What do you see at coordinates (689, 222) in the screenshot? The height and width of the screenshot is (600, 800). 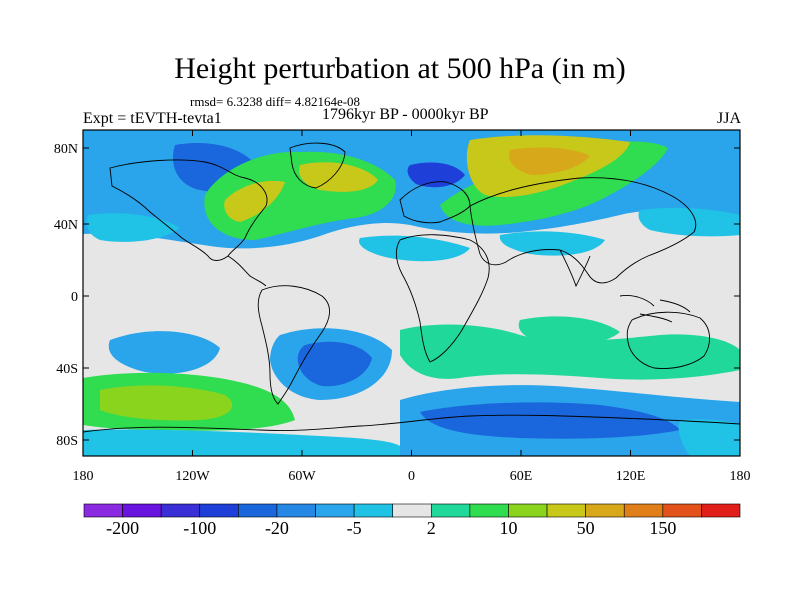 I see `field-tropical-cyan3` at bounding box center [689, 222].